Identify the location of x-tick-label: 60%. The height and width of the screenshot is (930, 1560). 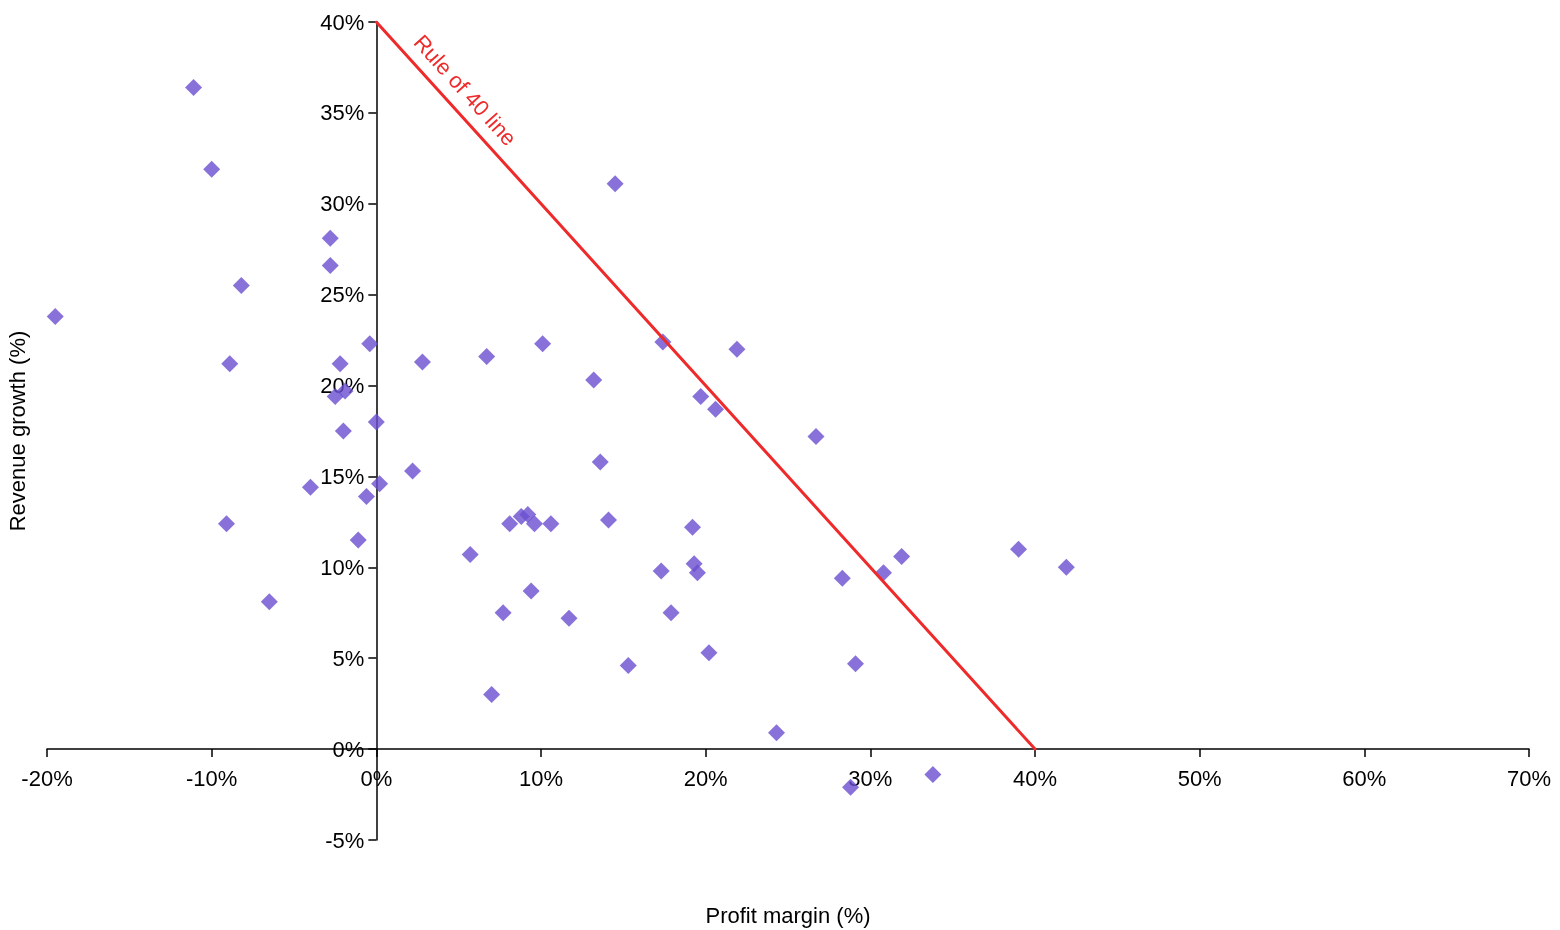
(1364, 778).